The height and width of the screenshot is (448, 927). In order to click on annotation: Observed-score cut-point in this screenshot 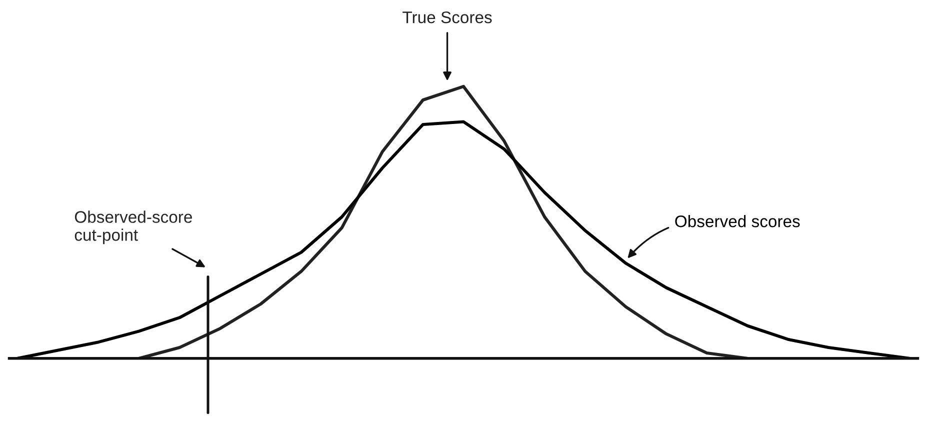, I will do `click(133, 227)`.